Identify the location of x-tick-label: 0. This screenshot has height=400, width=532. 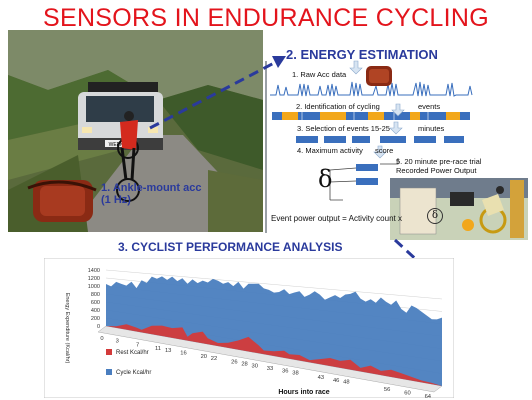
(101, 339).